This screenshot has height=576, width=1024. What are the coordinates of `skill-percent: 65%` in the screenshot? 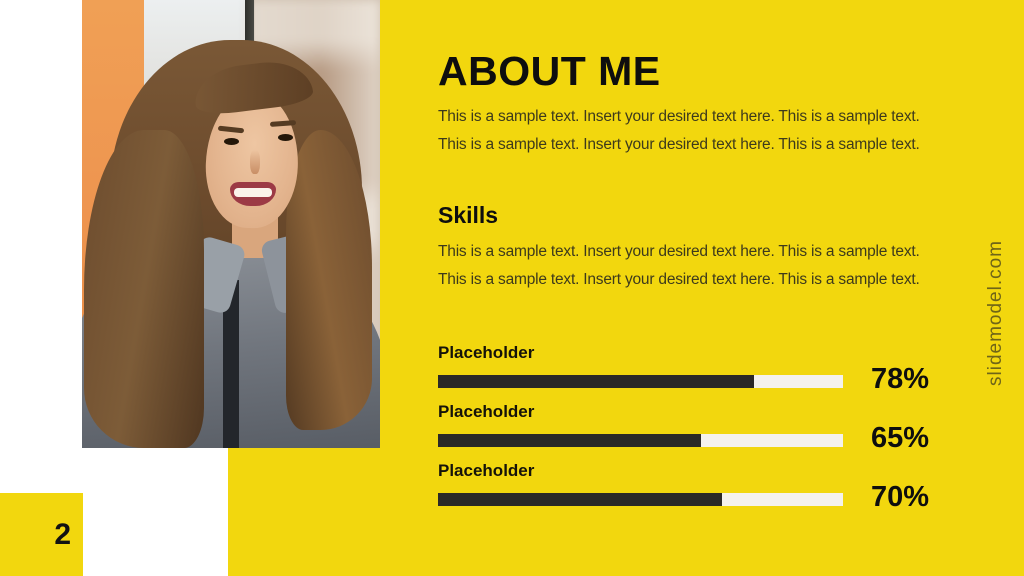 It's located at (899, 438).